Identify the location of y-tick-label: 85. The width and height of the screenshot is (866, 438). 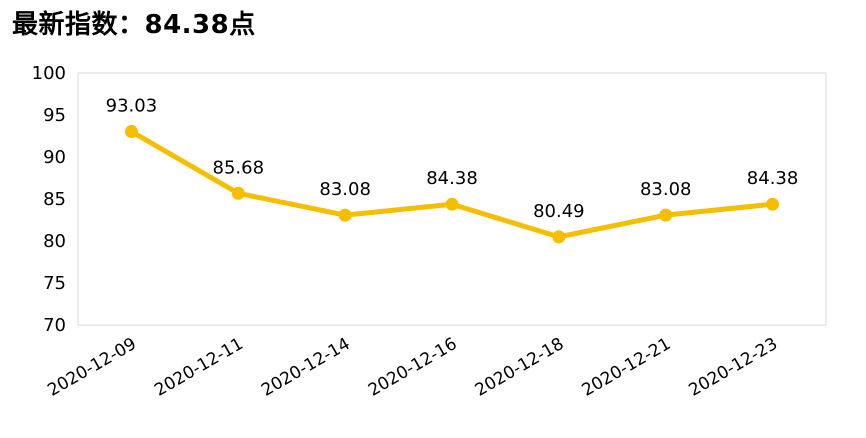
(54, 199).